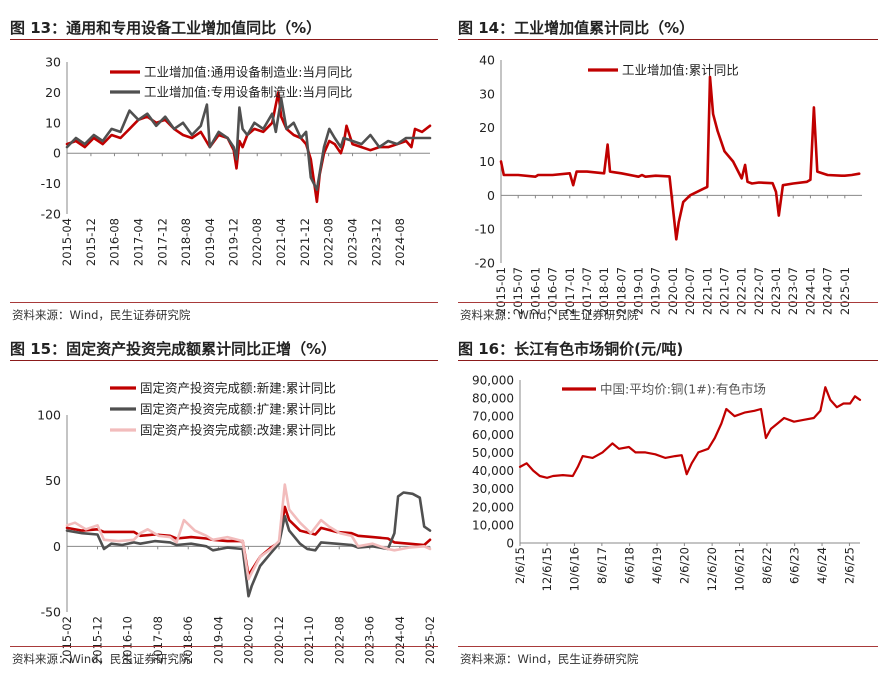  What do you see at coordinates (571, 349) in the screenshot?
I see `chart-title: 图 16：长江有色市场铜价(元/吨)` at bounding box center [571, 349].